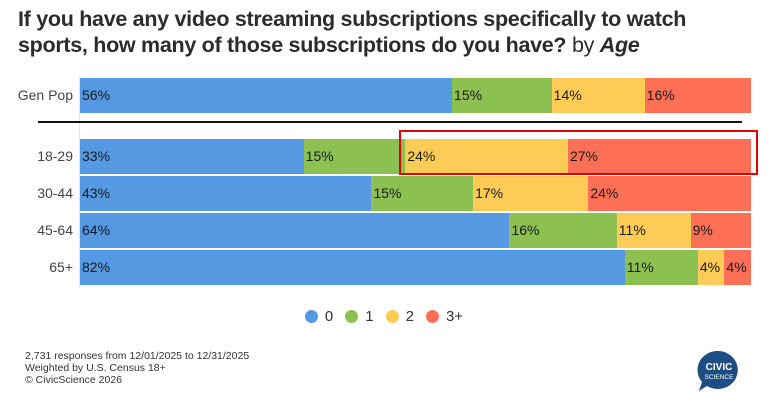  I want to click on bar-segment-2: 4%, so click(711, 267).